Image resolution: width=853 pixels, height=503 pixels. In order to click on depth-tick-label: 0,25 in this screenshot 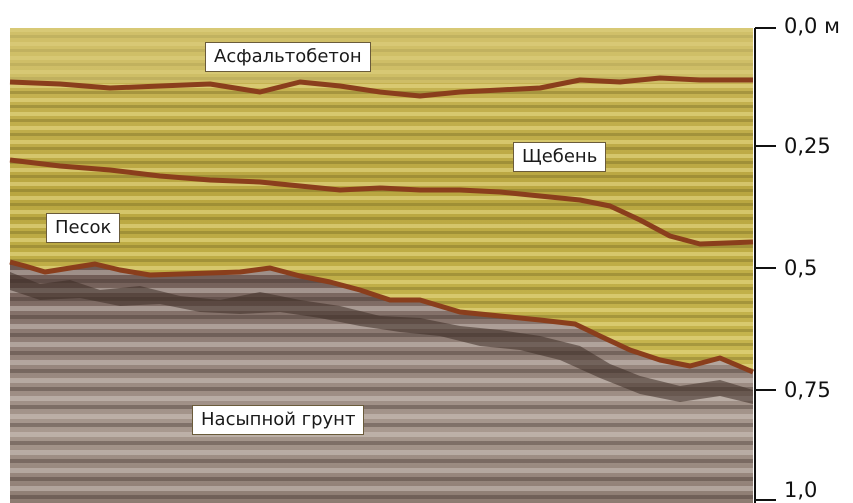, I will do `click(807, 146)`.